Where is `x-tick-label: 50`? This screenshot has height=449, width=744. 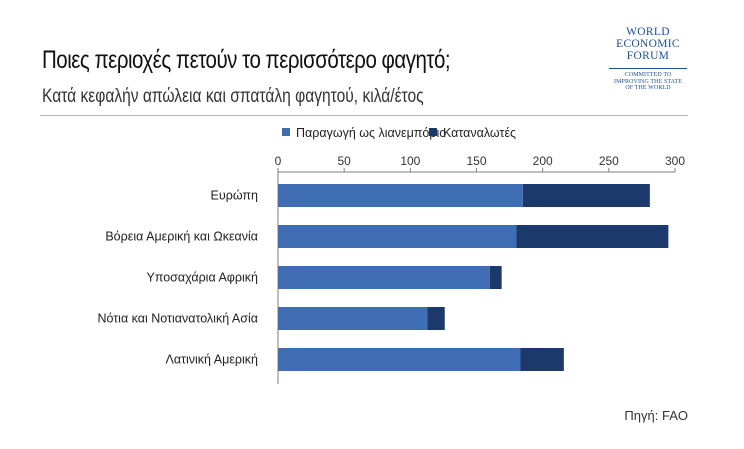 x-tick-label: 50 is located at coordinates (344, 161).